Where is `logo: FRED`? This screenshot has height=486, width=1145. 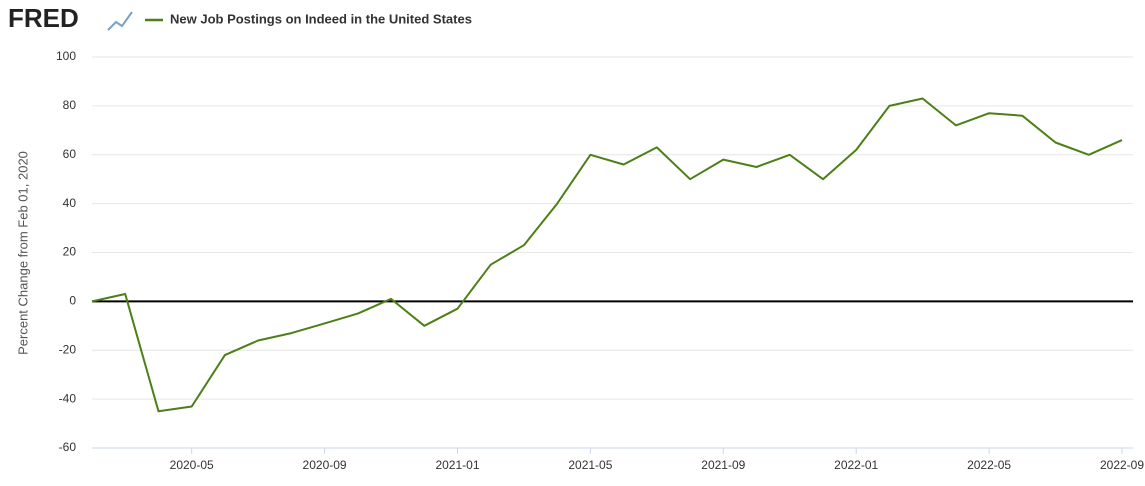 logo: FRED is located at coordinates (43, 18).